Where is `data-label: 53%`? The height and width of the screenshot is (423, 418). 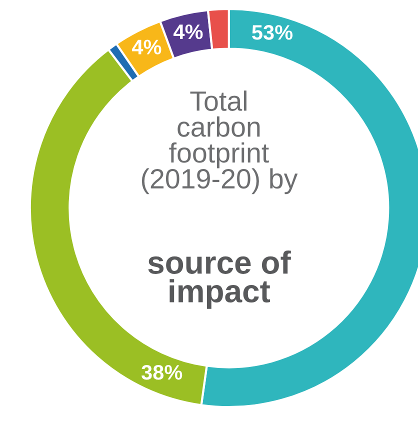 data-label: 53% is located at coordinates (272, 32).